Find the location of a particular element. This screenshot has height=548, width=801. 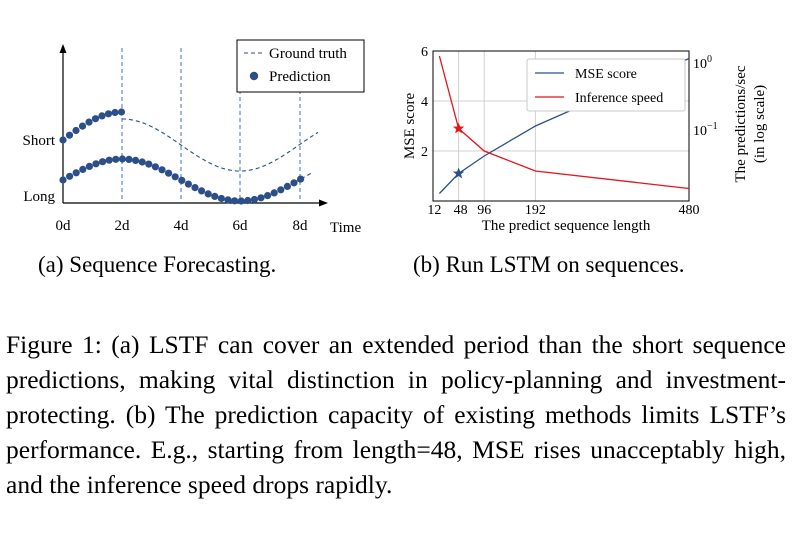

b-legend-mse-label: MSE score is located at coordinates (606, 74).